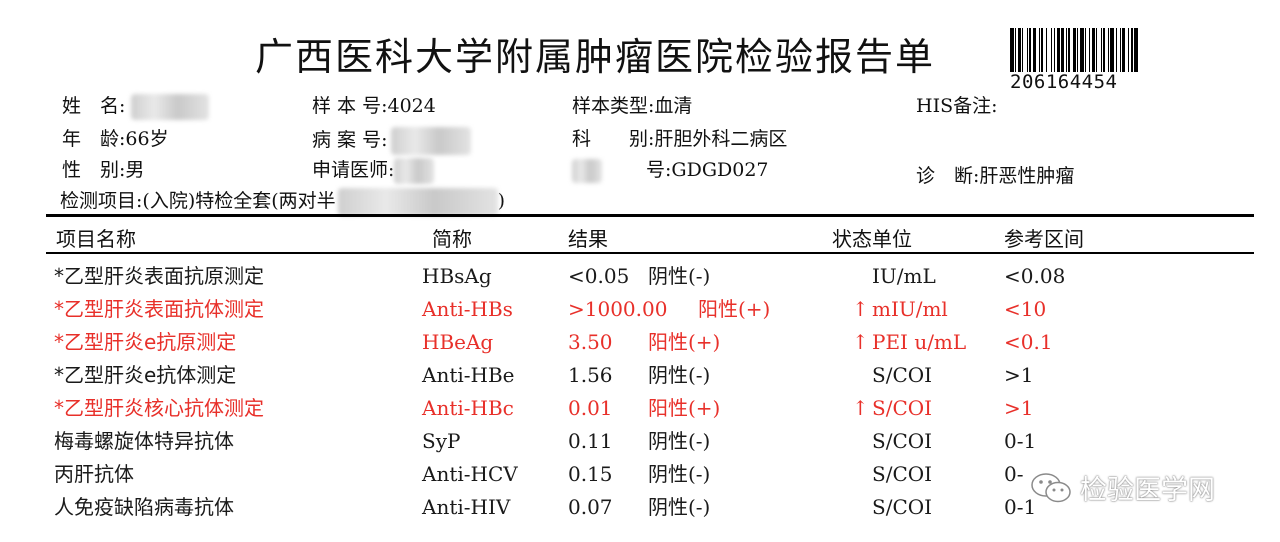 The image size is (1280, 542). What do you see at coordinates (587, 171) in the screenshot?
I see `bed-label-redacted` at bounding box center [587, 171].